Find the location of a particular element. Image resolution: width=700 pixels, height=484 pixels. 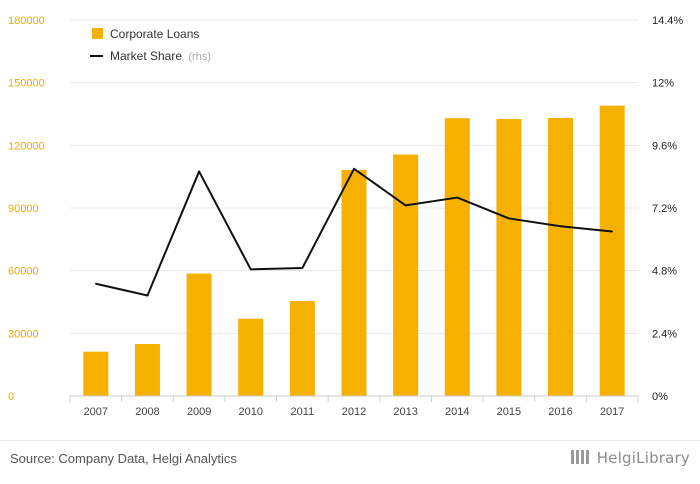

helgi-library-logo: HelgiLibrary is located at coordinates (630, 458).